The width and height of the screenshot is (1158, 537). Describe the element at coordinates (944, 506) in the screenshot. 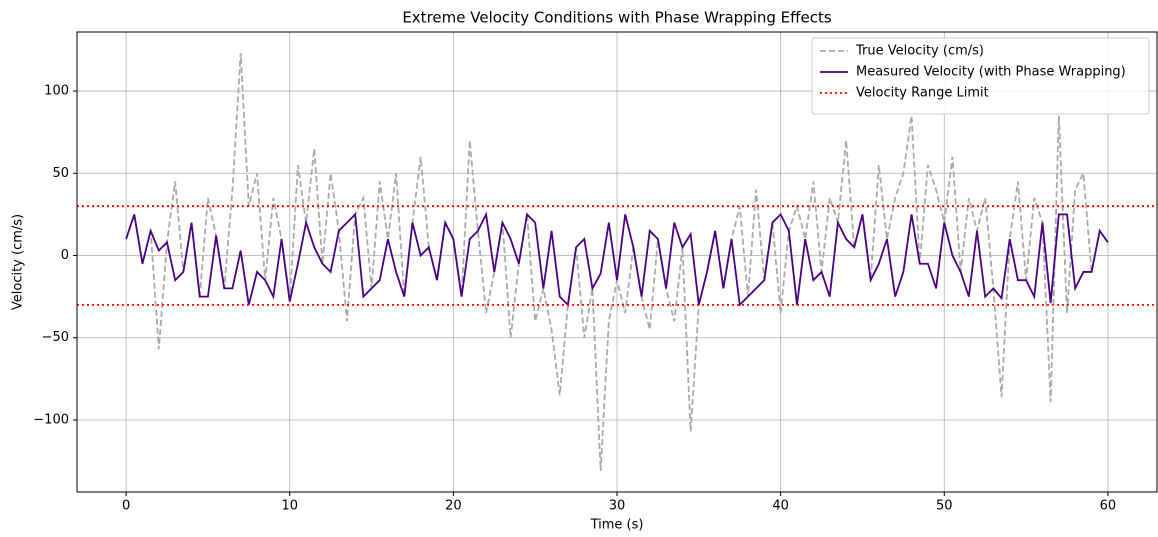

I see `x-tick-label: 50` at that location.